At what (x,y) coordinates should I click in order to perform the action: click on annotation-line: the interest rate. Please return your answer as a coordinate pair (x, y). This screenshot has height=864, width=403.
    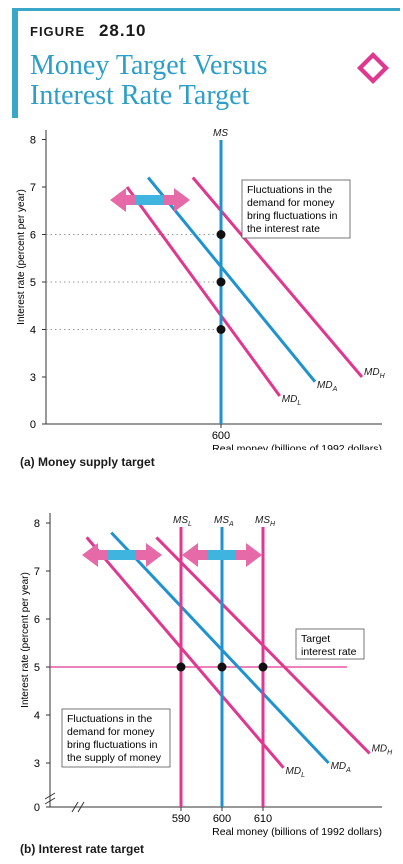
    Looking at the image, I should click on (283, 229).